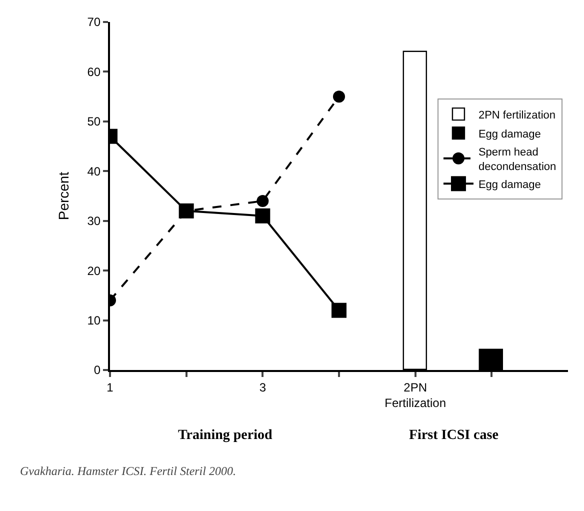 The image size is (584, 511). Describe the element at coordinates (415, 395) in the screenshot. I see `x-tick-label: 2PN Fertilization` at that location.